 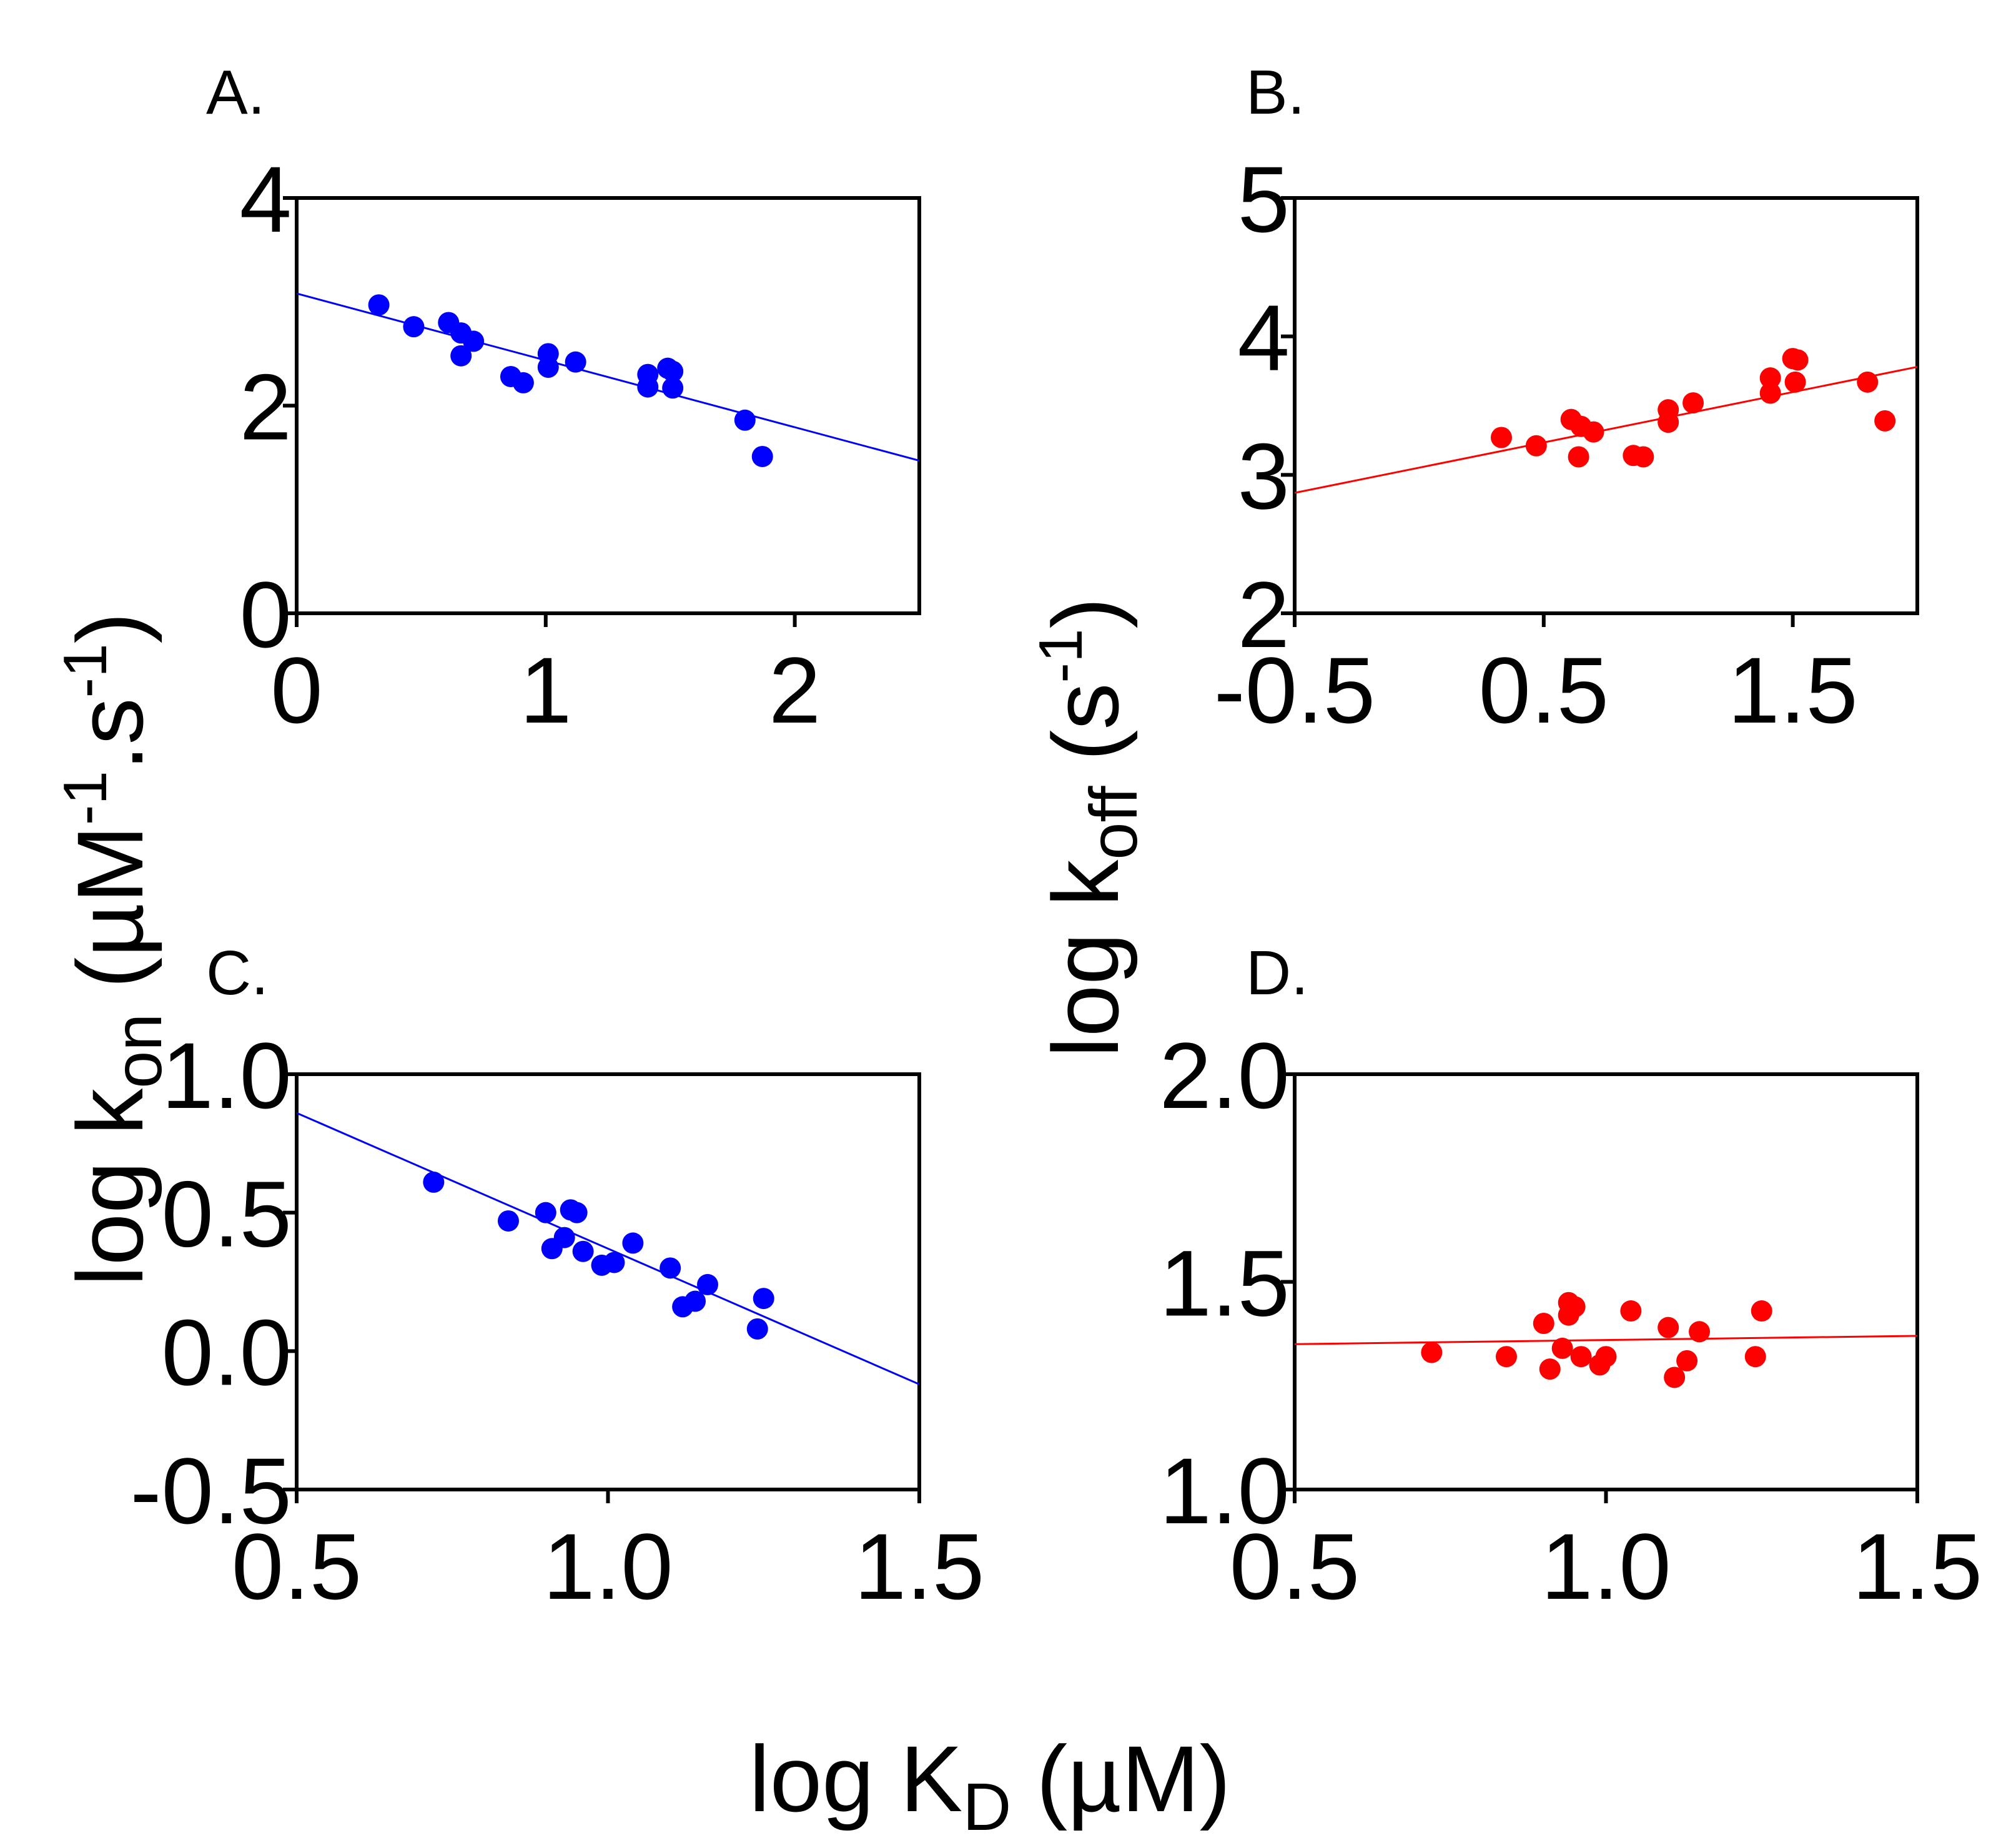 What do you see at coordinates (296, 690) in the screenshot?
I see `x-tick-label: 0` at bounding box center [296, 690].